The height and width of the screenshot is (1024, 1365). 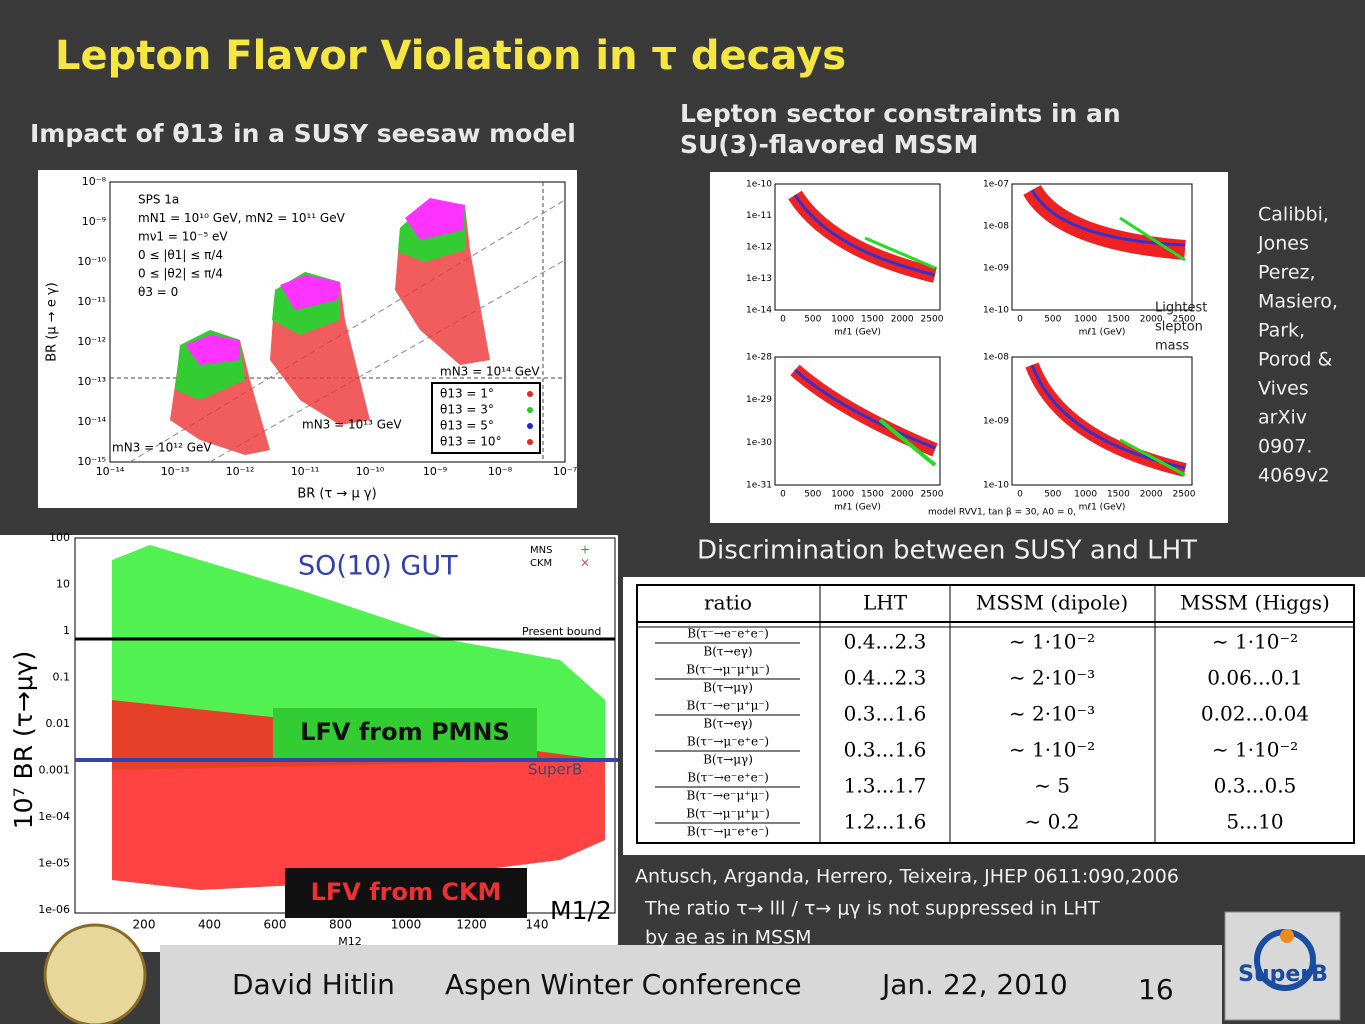 What do you see at coordinates (467, 426) in the screenshot?
I see `legend-label: θ13 = 5°` at bounding box center [467, 426].